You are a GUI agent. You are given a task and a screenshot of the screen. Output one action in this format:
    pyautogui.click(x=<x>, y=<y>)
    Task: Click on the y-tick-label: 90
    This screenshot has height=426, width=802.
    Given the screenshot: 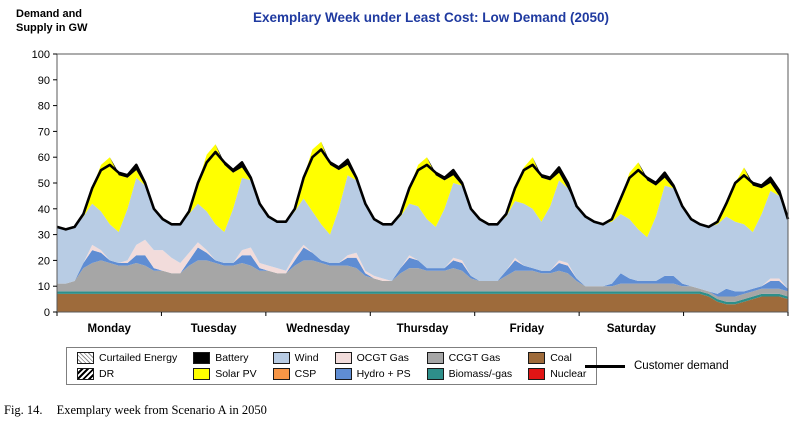 What is the action you would take?
    pyautogui.click(x=44, y=81)
    